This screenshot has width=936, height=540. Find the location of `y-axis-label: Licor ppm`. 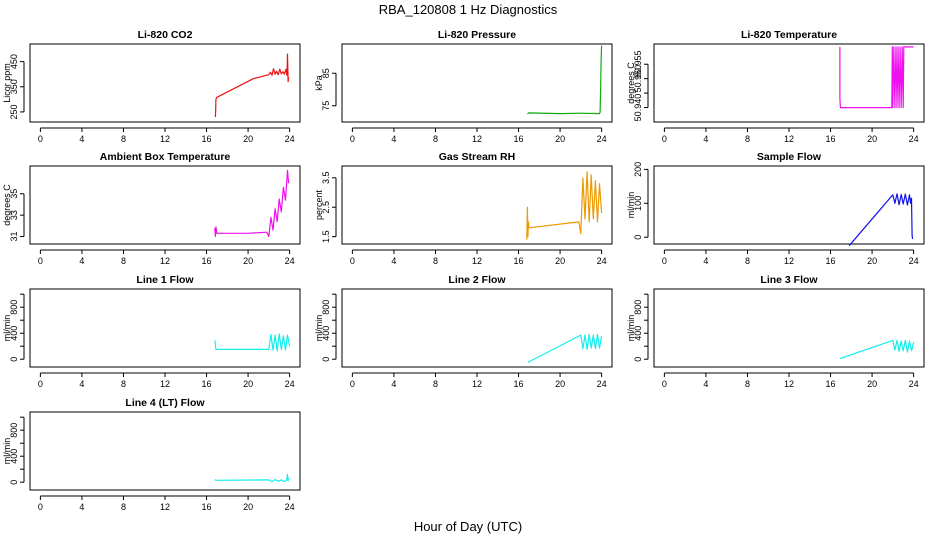

y-axis-label: Licor ppm is located at coordinates (7, 83).